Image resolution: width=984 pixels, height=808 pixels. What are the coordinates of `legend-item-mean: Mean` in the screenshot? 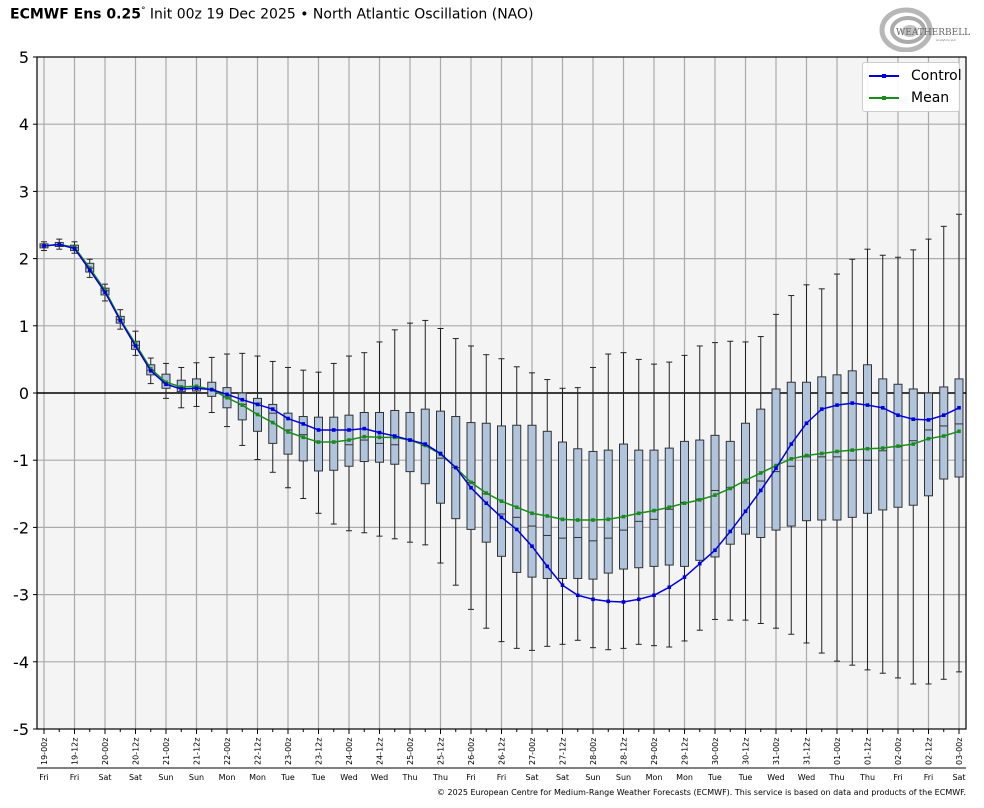 It's located at (906, 98).